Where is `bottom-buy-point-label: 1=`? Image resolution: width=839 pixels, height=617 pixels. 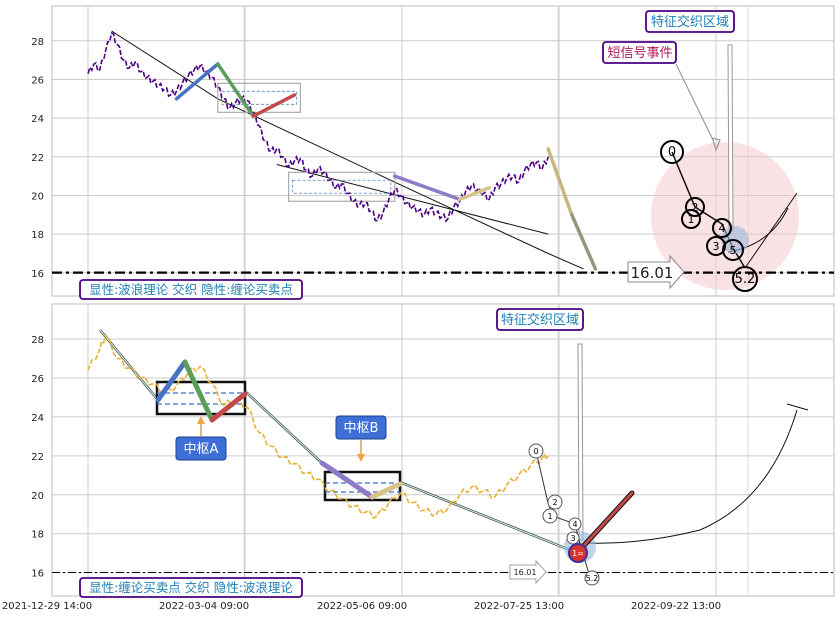 bottom-buy-point-label: 1= is located at coordinates (578, 553).